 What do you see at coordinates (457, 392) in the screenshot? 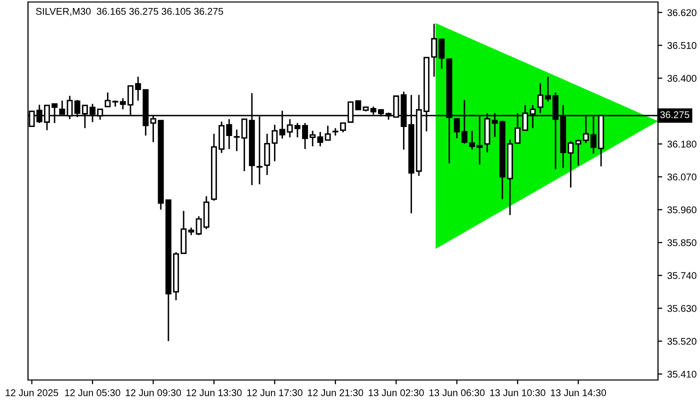
I see `x-tick-label: 13 Jun 06:30` at bounding box center [457, 392].